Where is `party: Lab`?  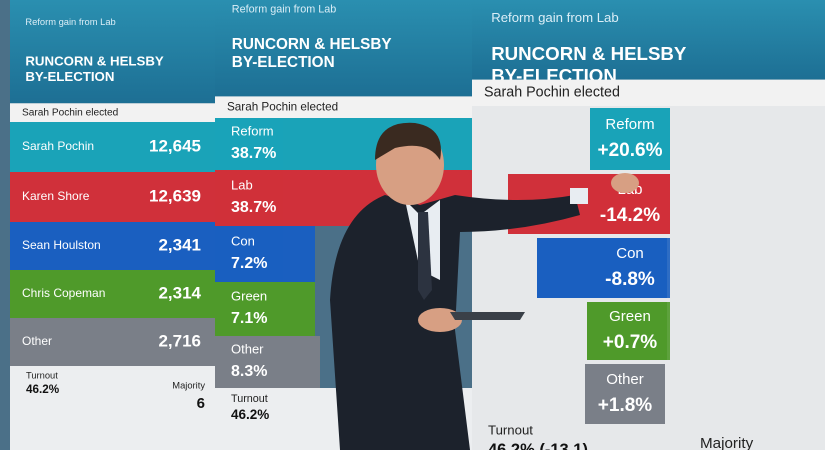 party: Lab is located at coordinates (242, 184).